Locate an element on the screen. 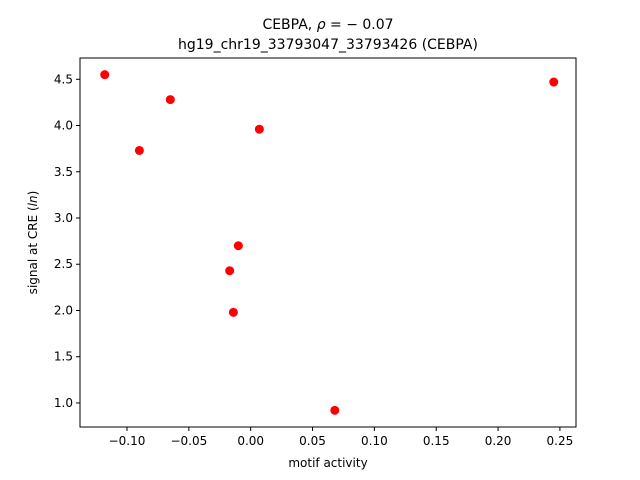  y-tick-label: 2.5 is located at coordinates (63, 264).